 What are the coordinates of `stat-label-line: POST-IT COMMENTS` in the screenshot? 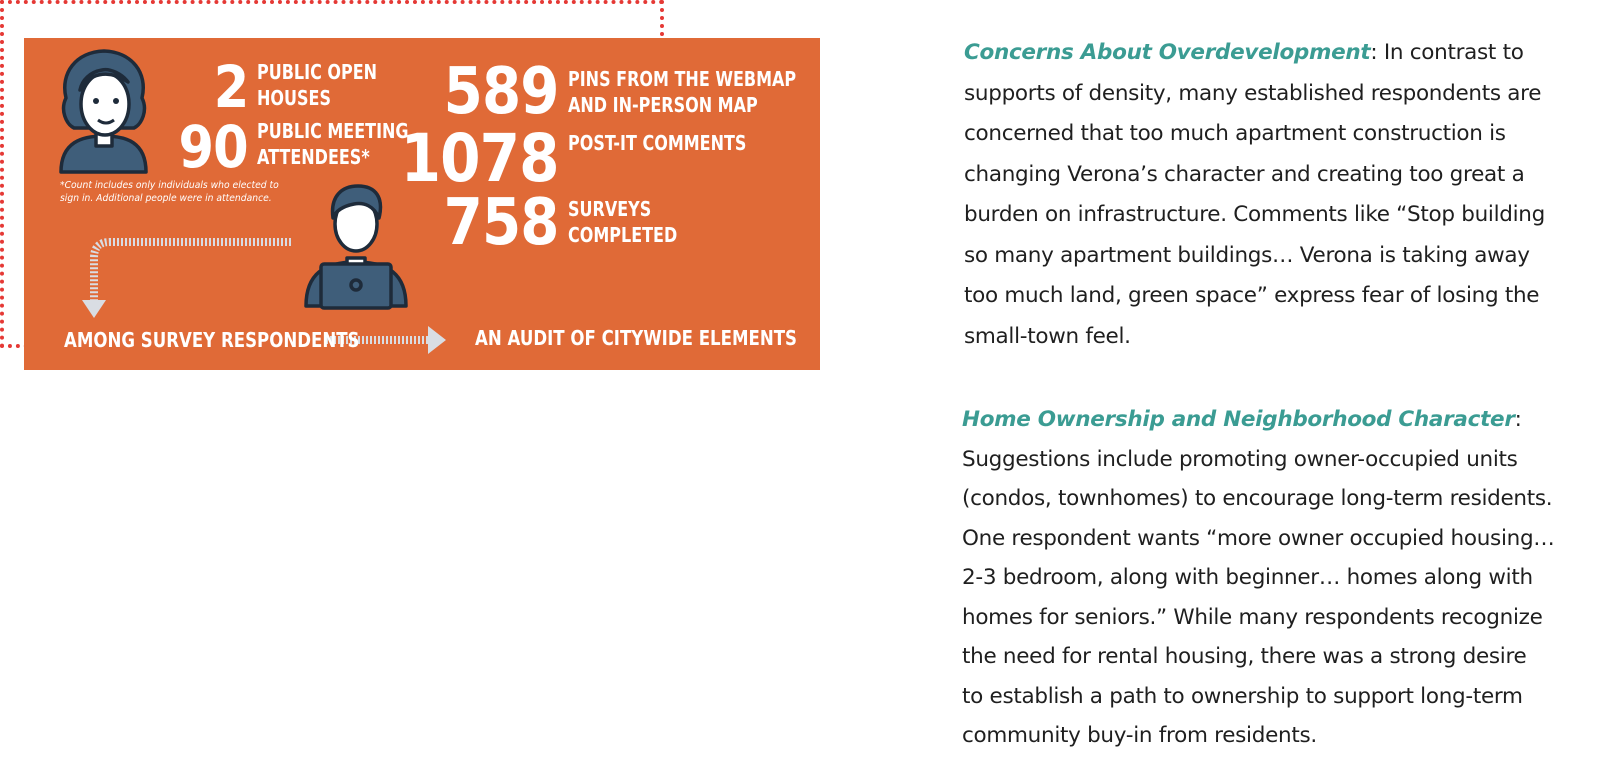 It's located at (657, 143).